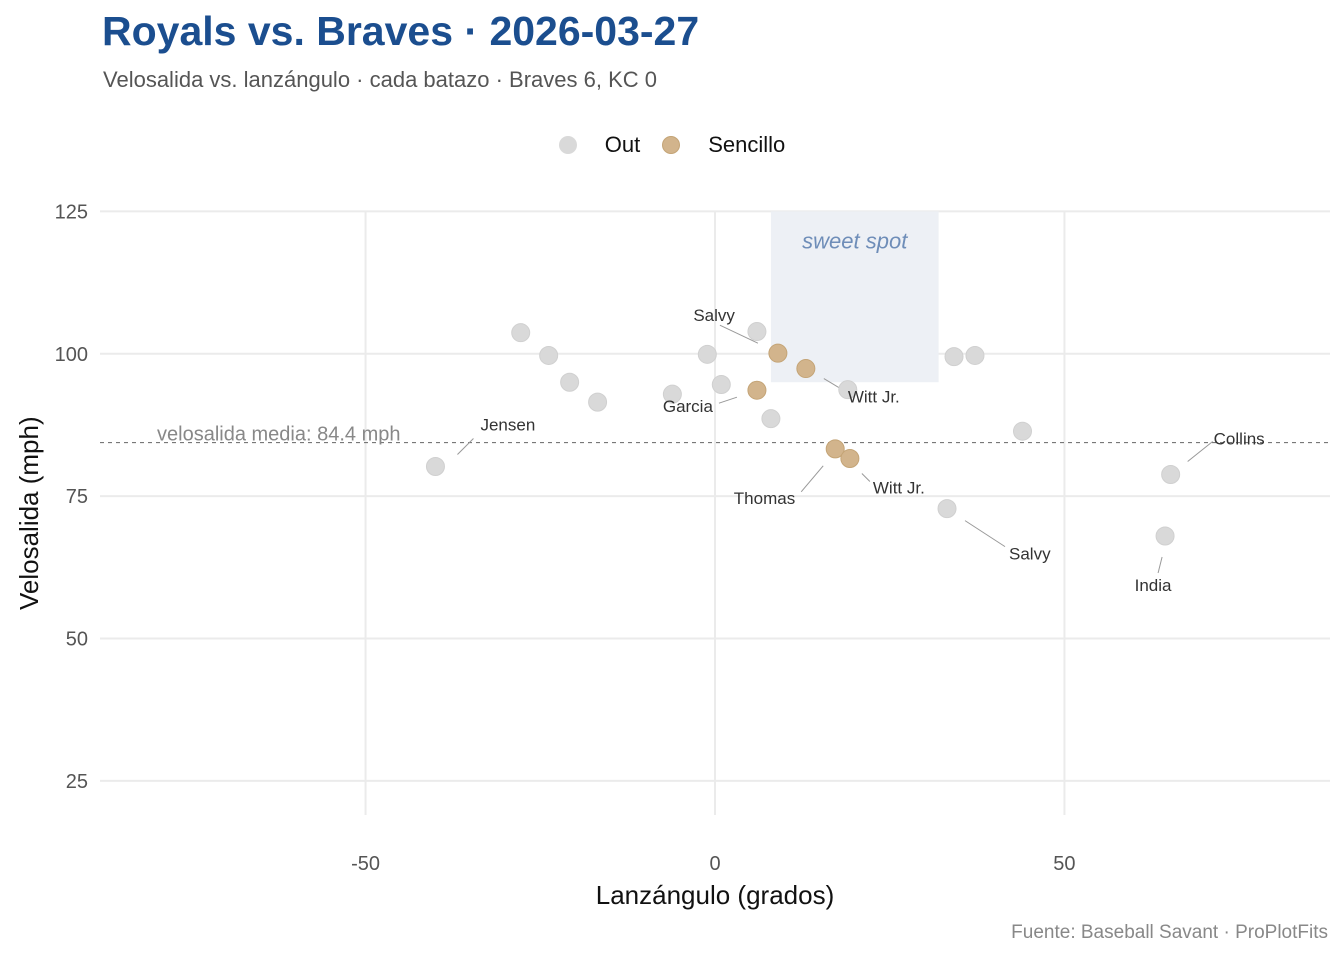  I want to click on point-label: Collins, so click(1239, 438).